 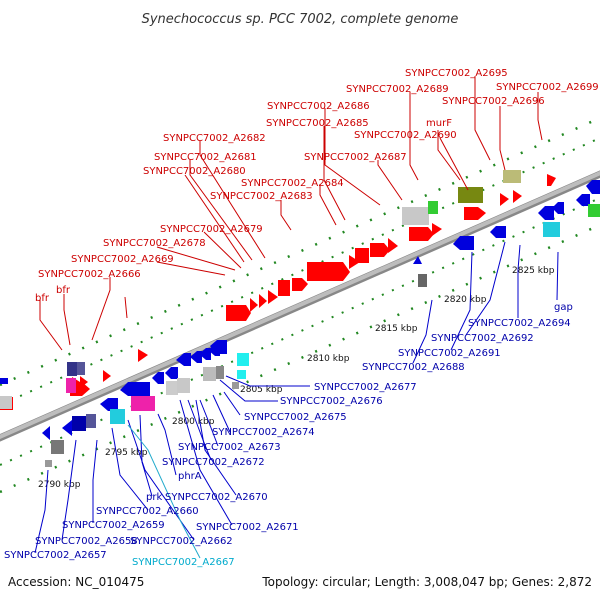 I want to click on gene-label: SYNPCC7002_A2690, so click(x=405, y=135).